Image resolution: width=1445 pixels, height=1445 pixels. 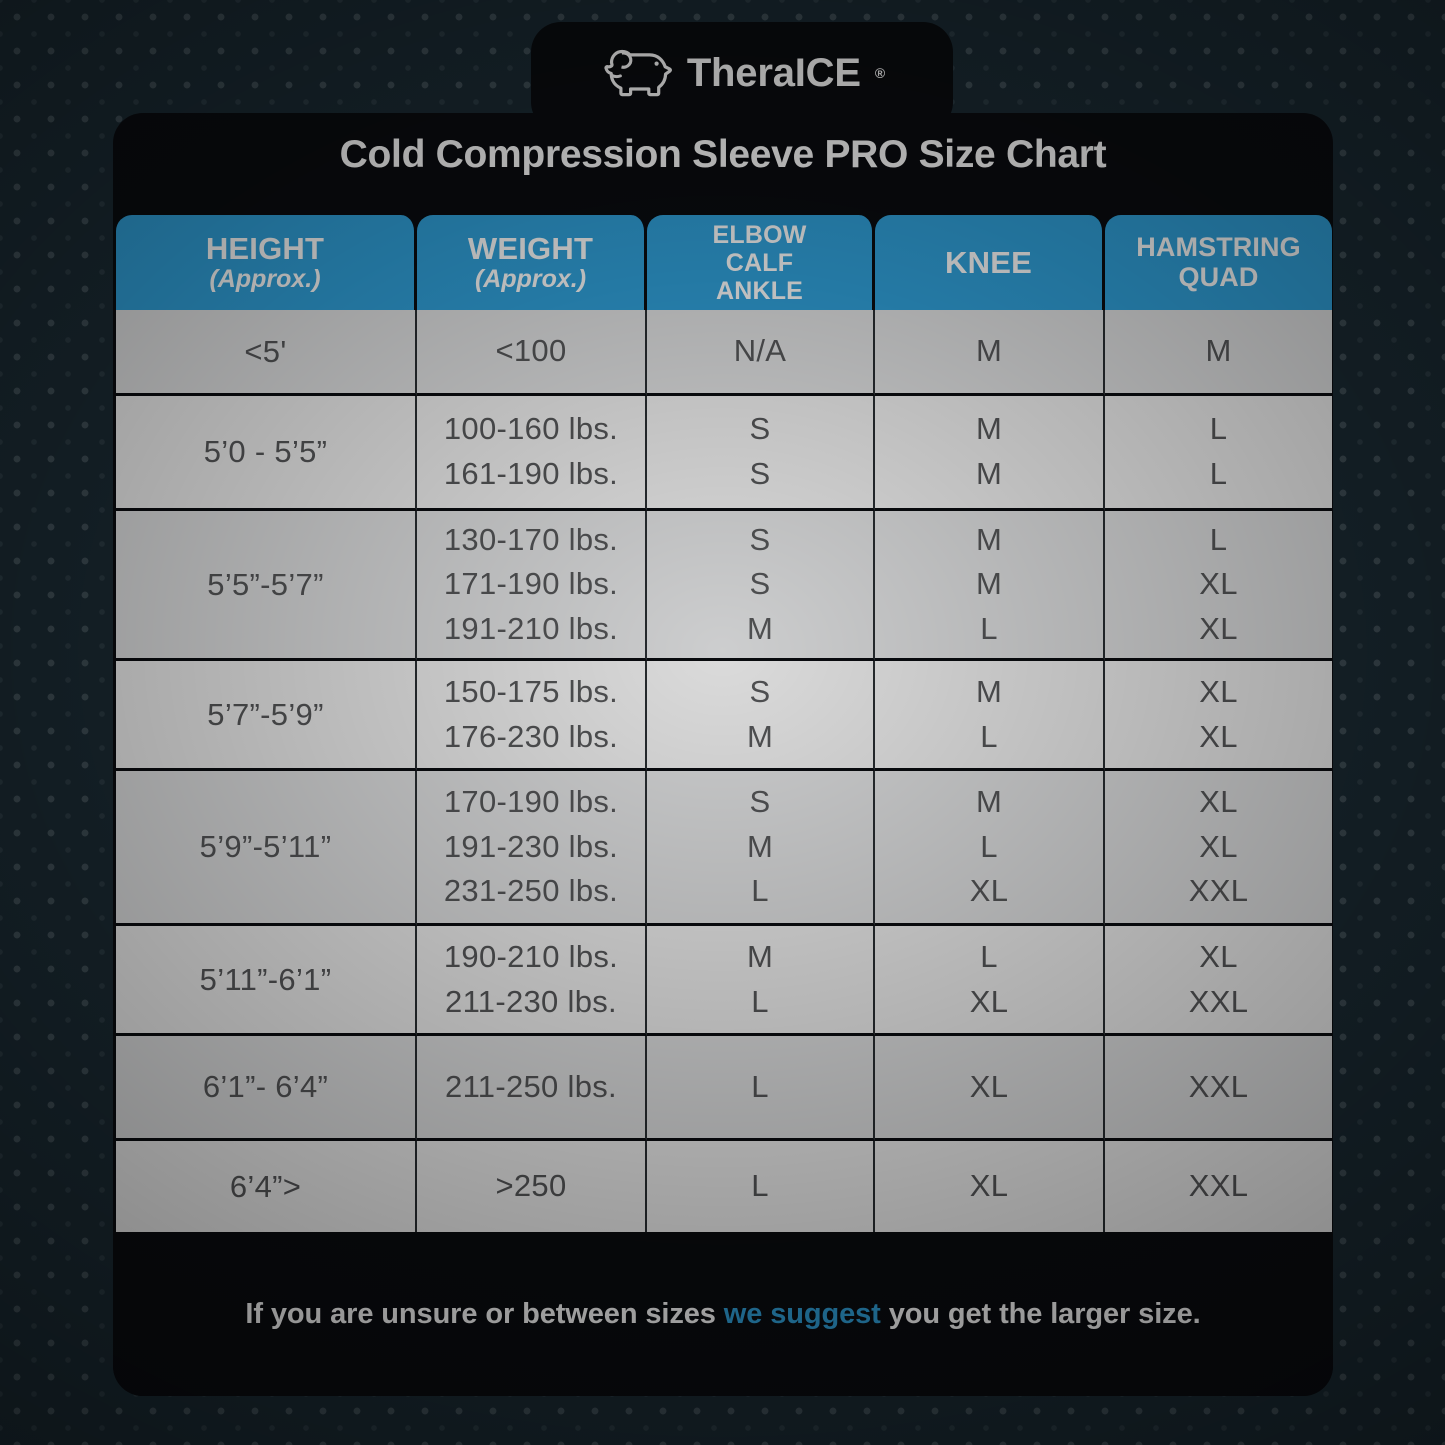 I want to click on header-height-main: HEIGHT, so click(x=265, y=249).